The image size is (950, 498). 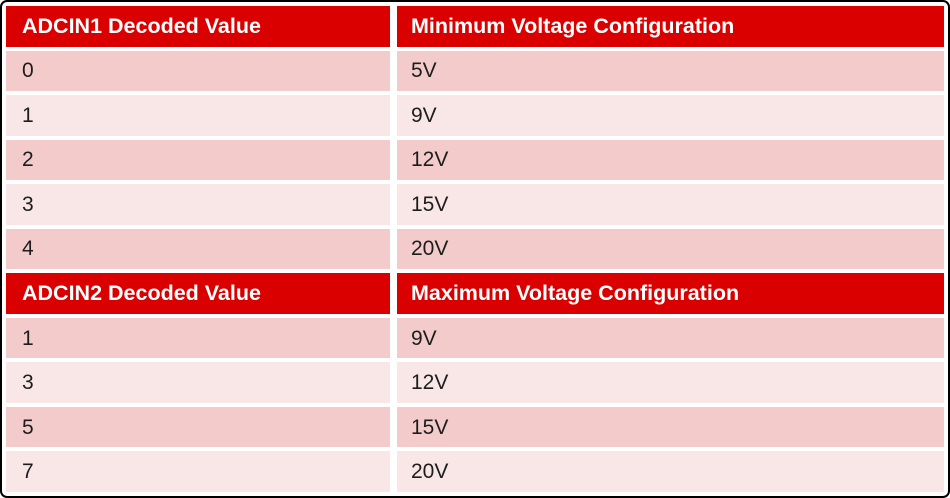 I want to click on cell-adcin2-decoded-value: 5, so click(x=198, y=427).